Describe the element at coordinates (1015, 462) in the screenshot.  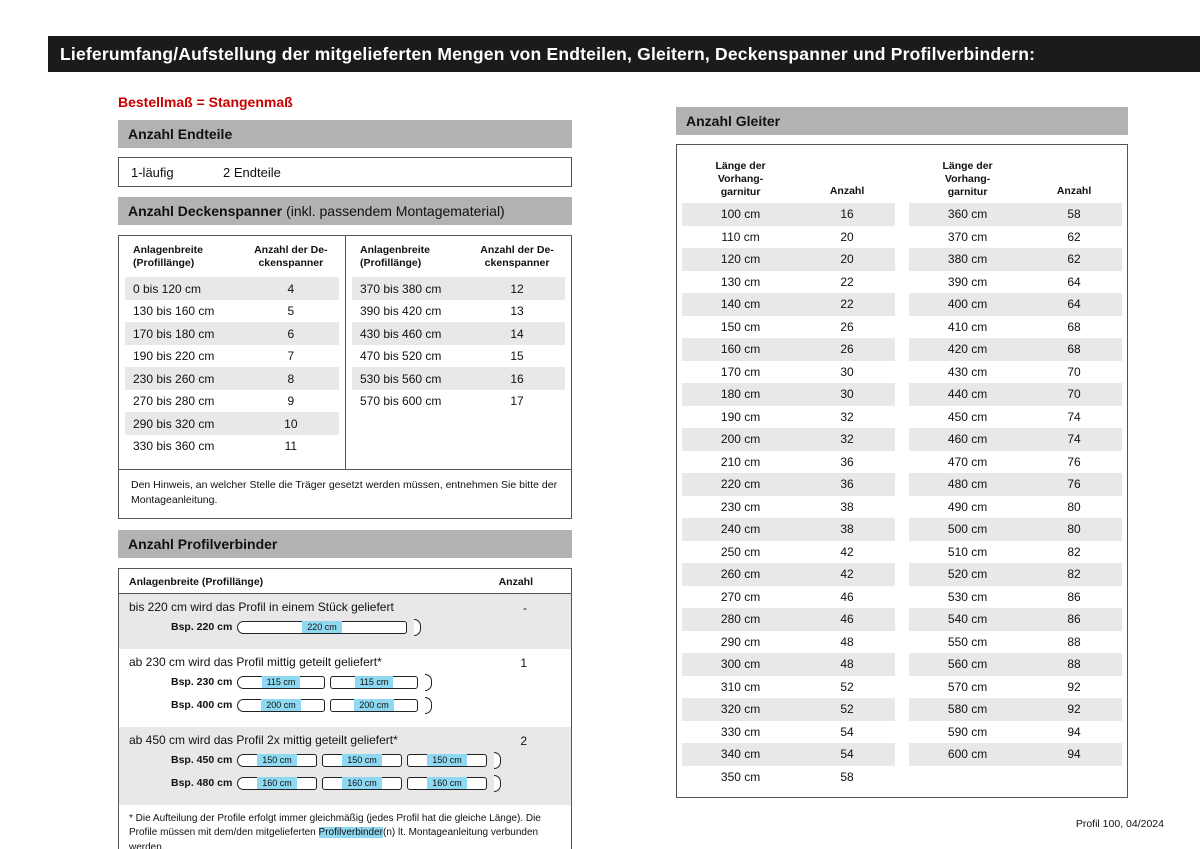
I see `table-row: 470 cm 76` at that location.